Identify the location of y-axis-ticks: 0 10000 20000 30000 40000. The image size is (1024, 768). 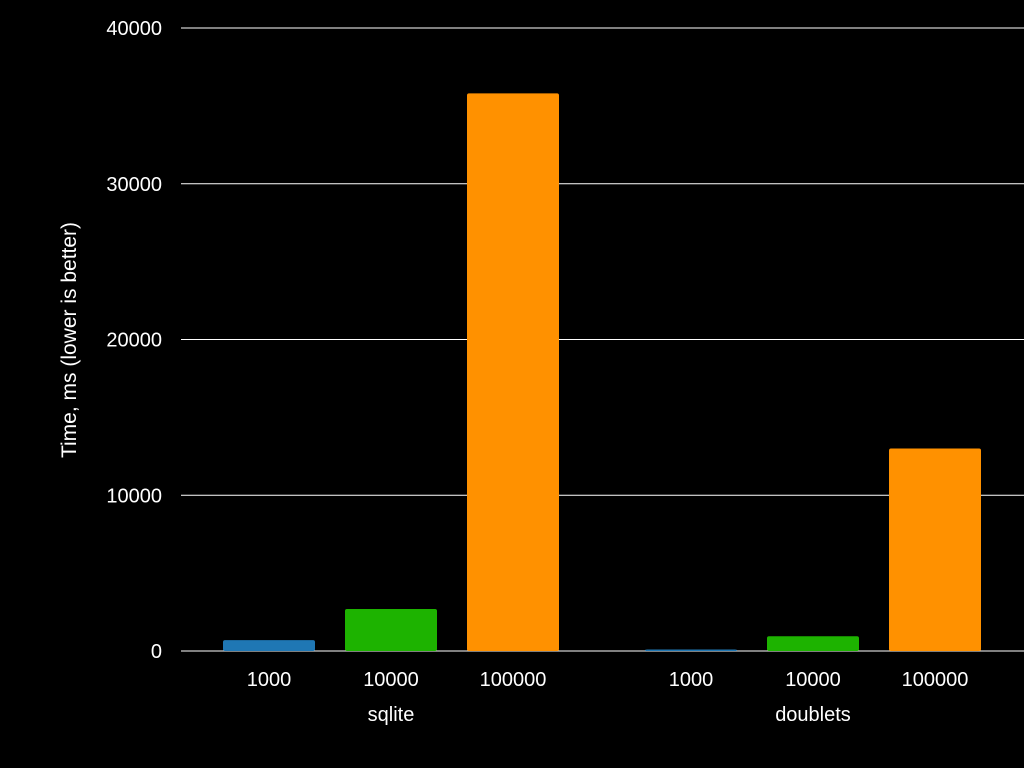
(134, 340).